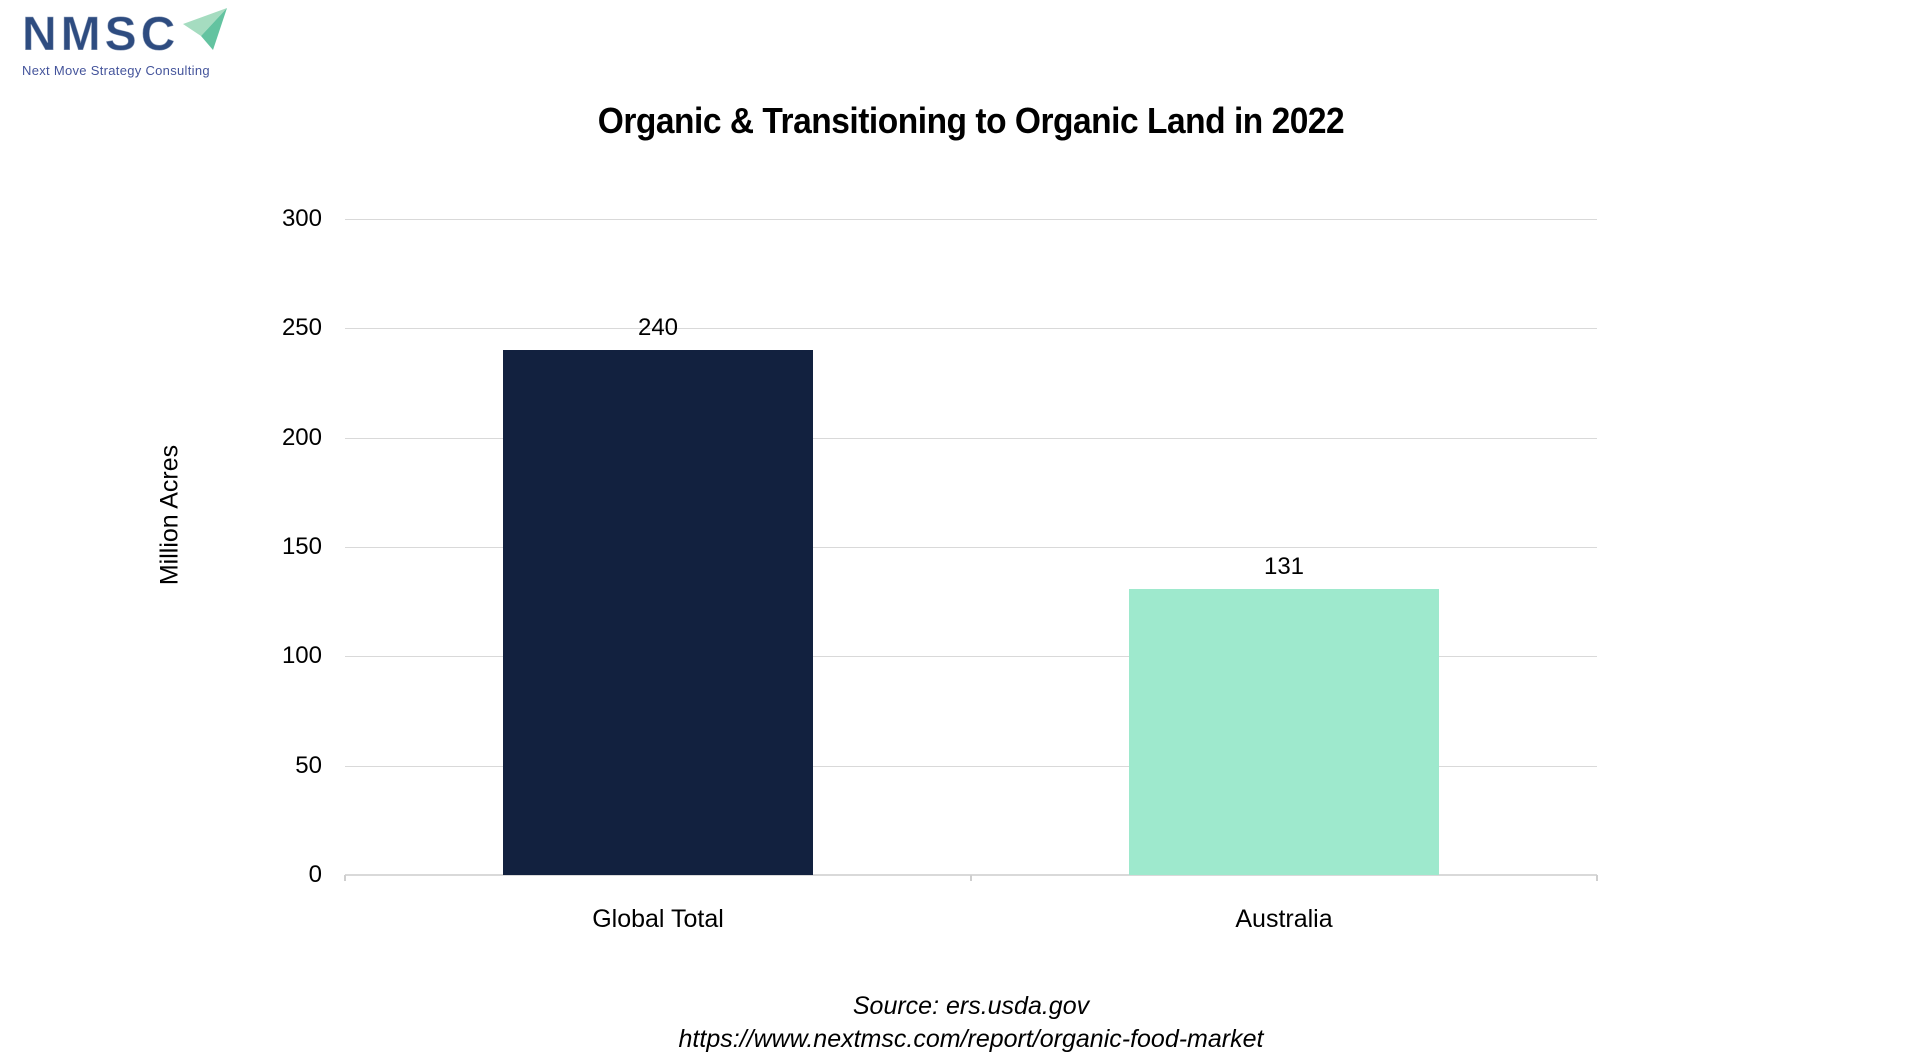 Image resolution: width=1918 pixels, height=1056 pixels. I want to click on y-tick-label: 0, so click(315, 874).